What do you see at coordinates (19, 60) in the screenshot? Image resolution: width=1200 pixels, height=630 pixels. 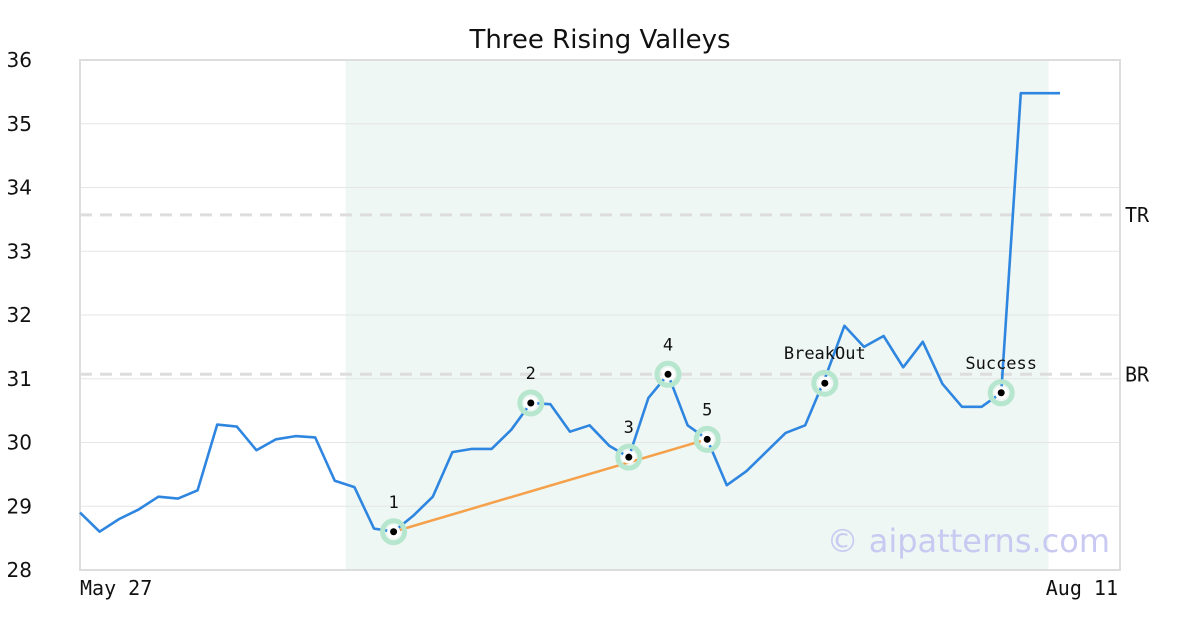 I see `y-tick-label: 36` at bounding box center [19, 60].